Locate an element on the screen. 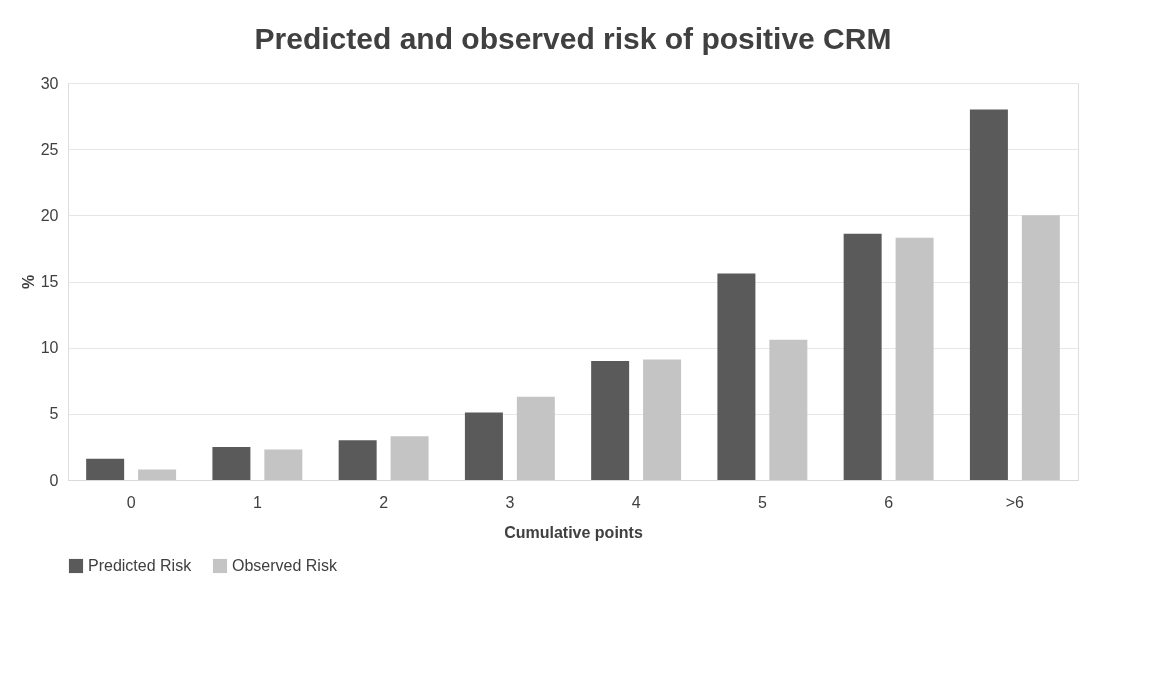 Image resolution: width=1158 pixels, height=695 pixels. x-tick-label: 6 is located at coordinates (889, 502).